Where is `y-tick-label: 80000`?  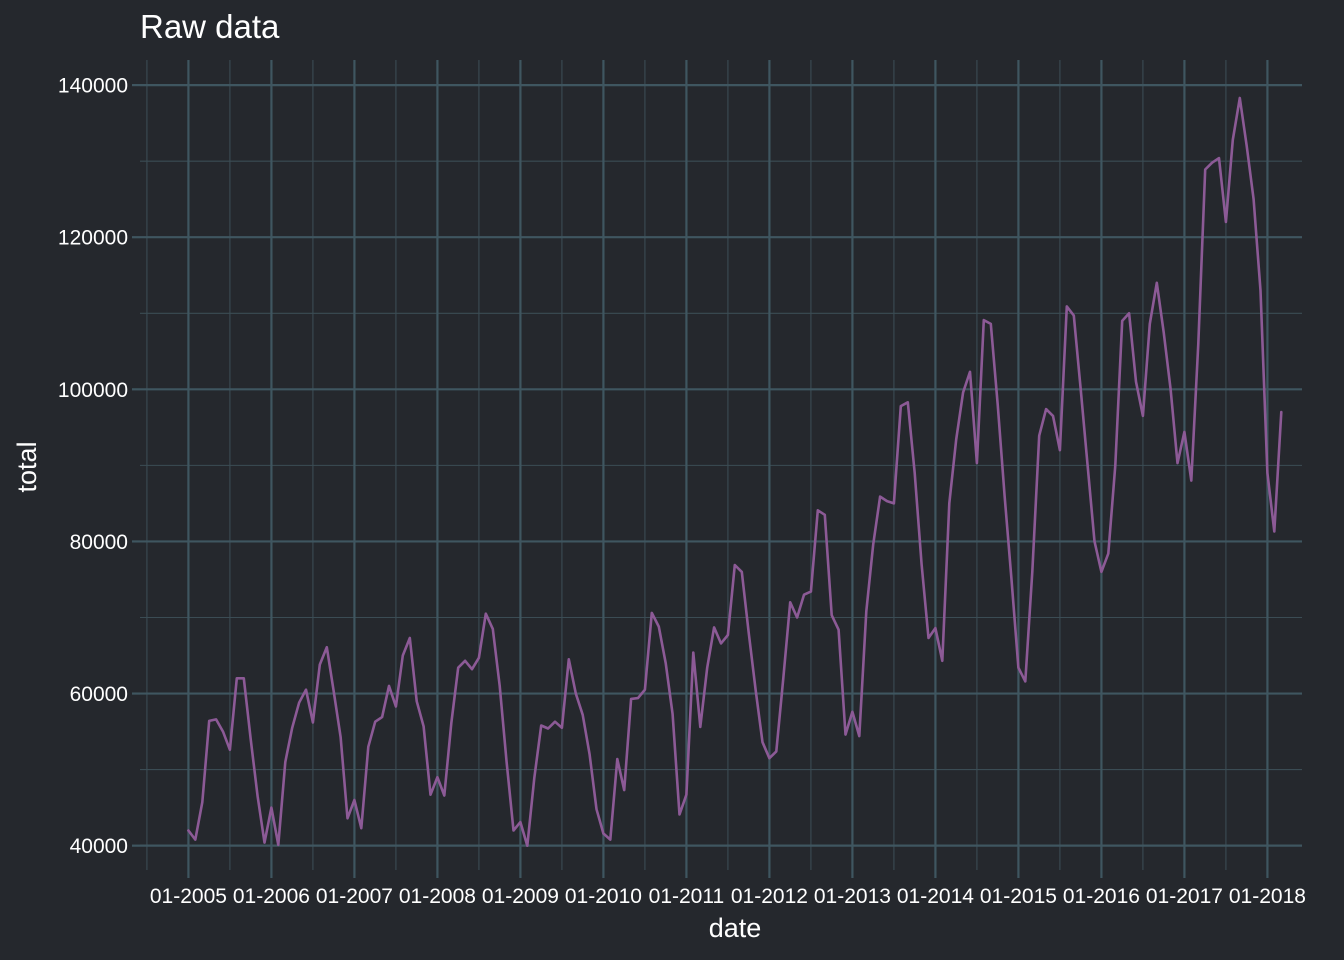 y-tick-label: 80000 is located at coordinates (99, 542).